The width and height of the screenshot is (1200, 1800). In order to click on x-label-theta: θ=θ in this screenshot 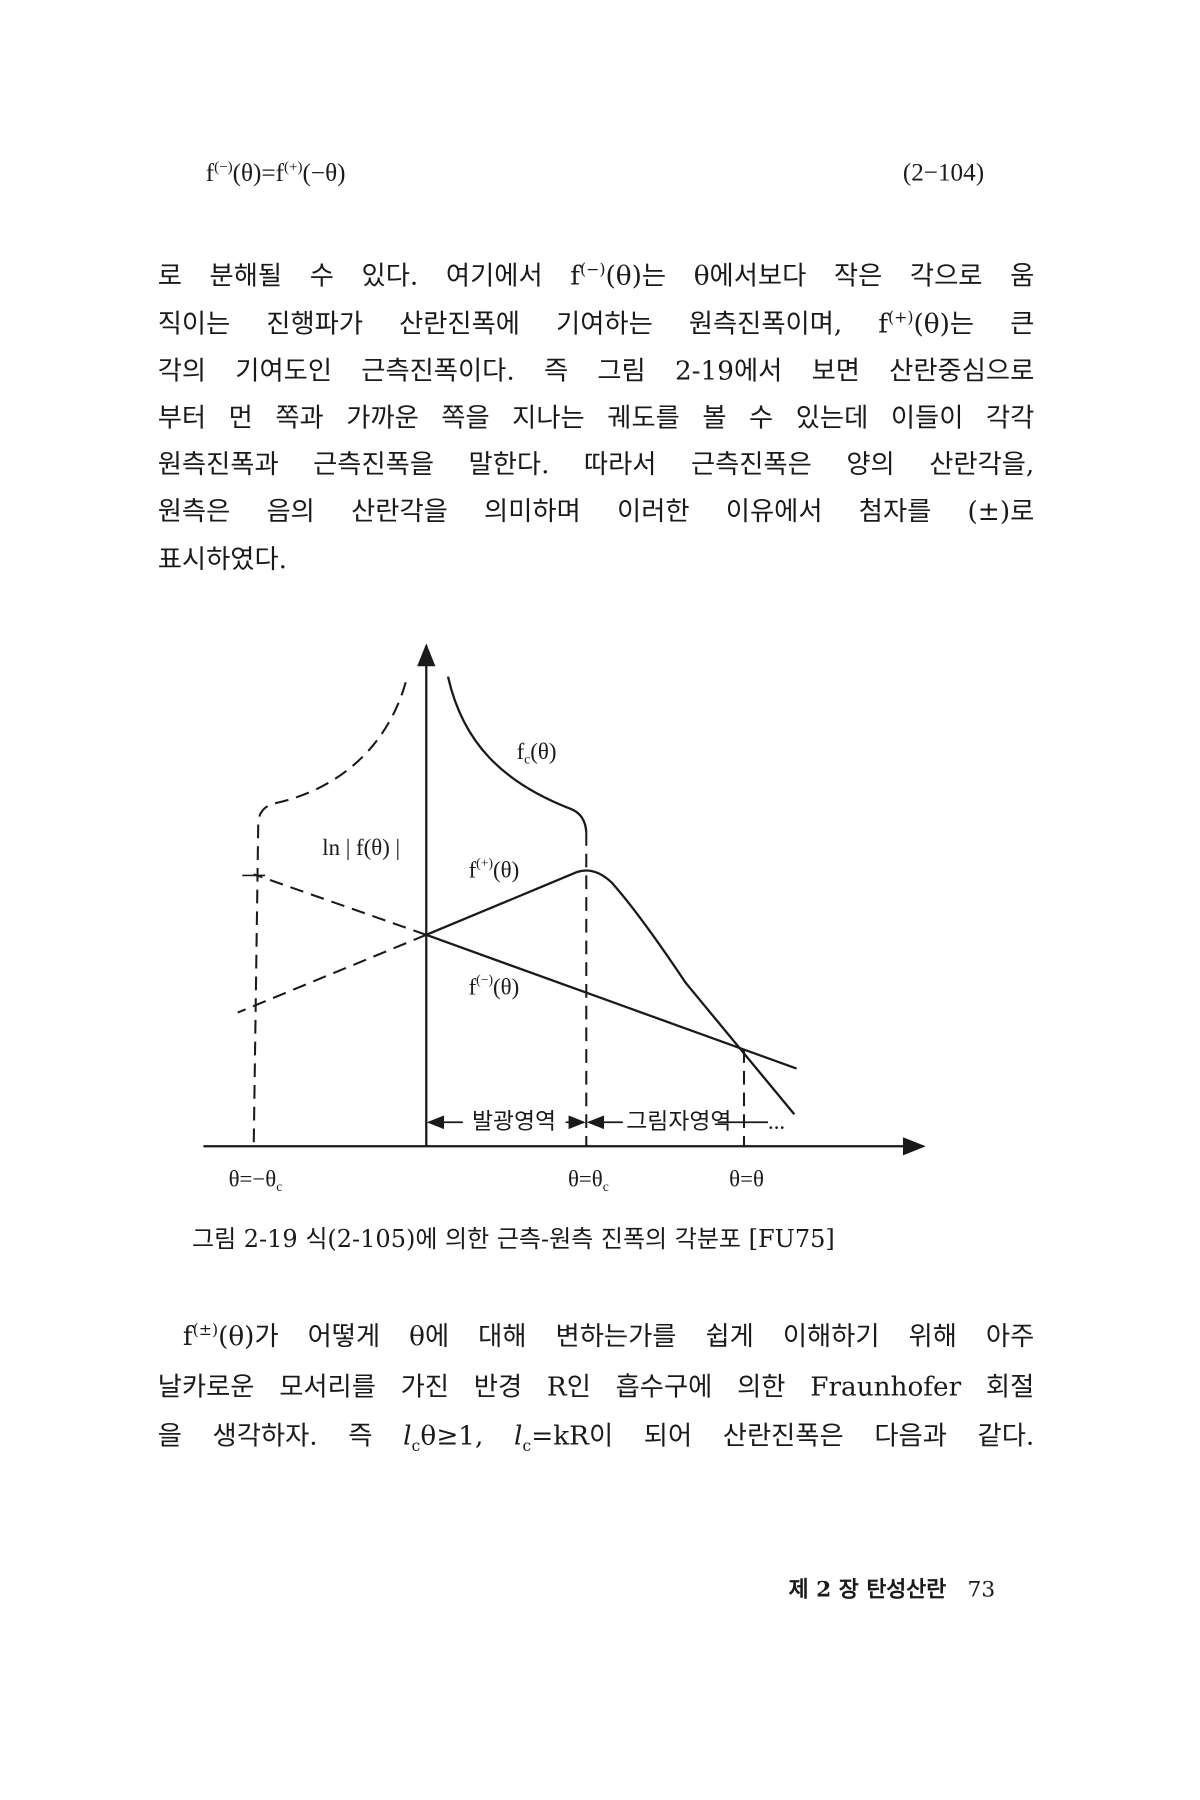, I will do `click(746, 1178)`.